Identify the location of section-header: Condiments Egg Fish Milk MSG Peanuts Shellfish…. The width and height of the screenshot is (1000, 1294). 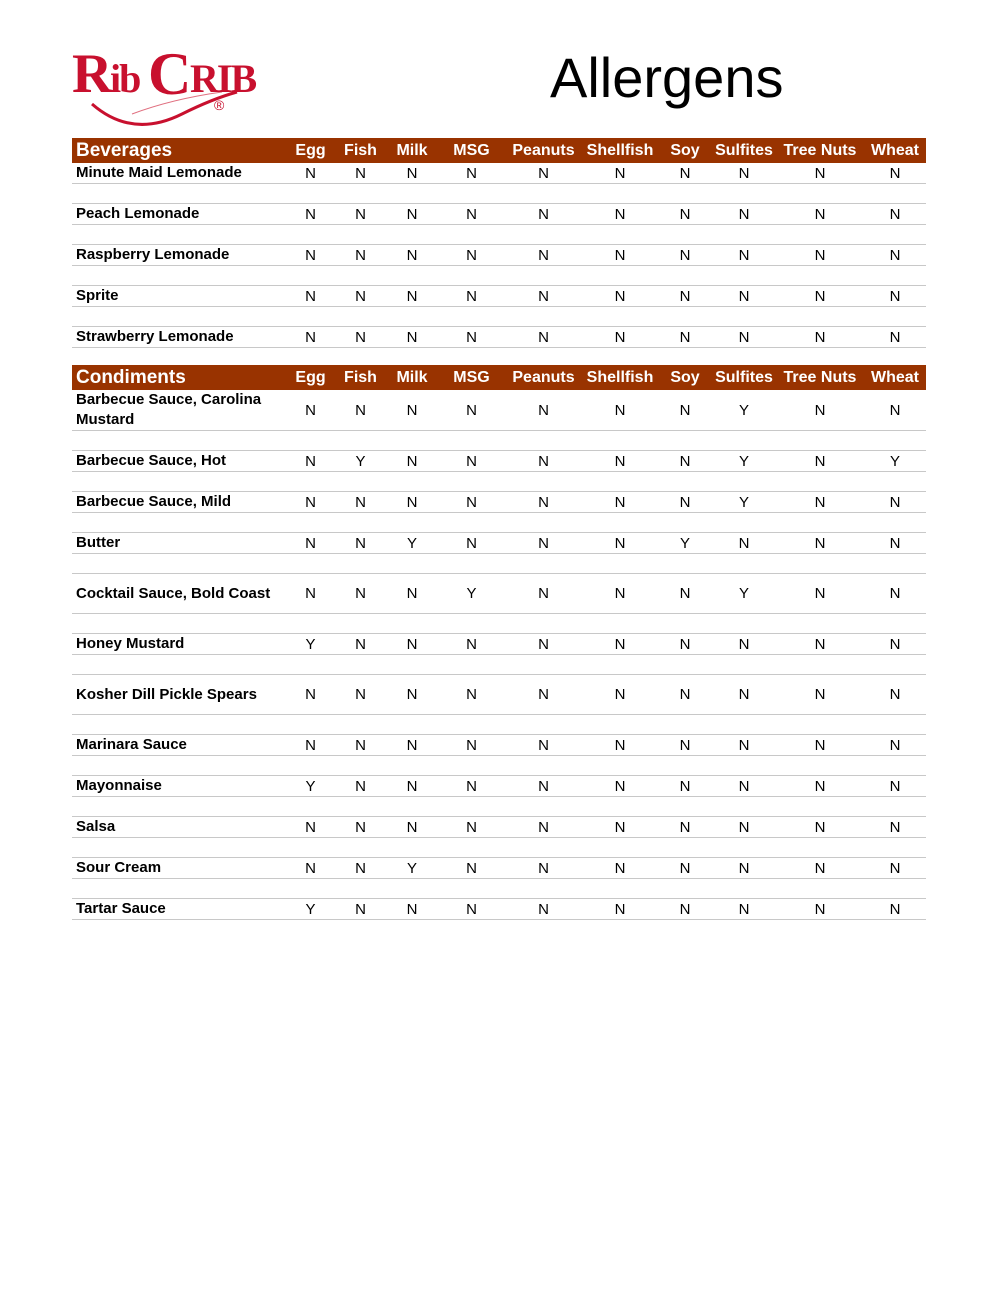
(499, 377).